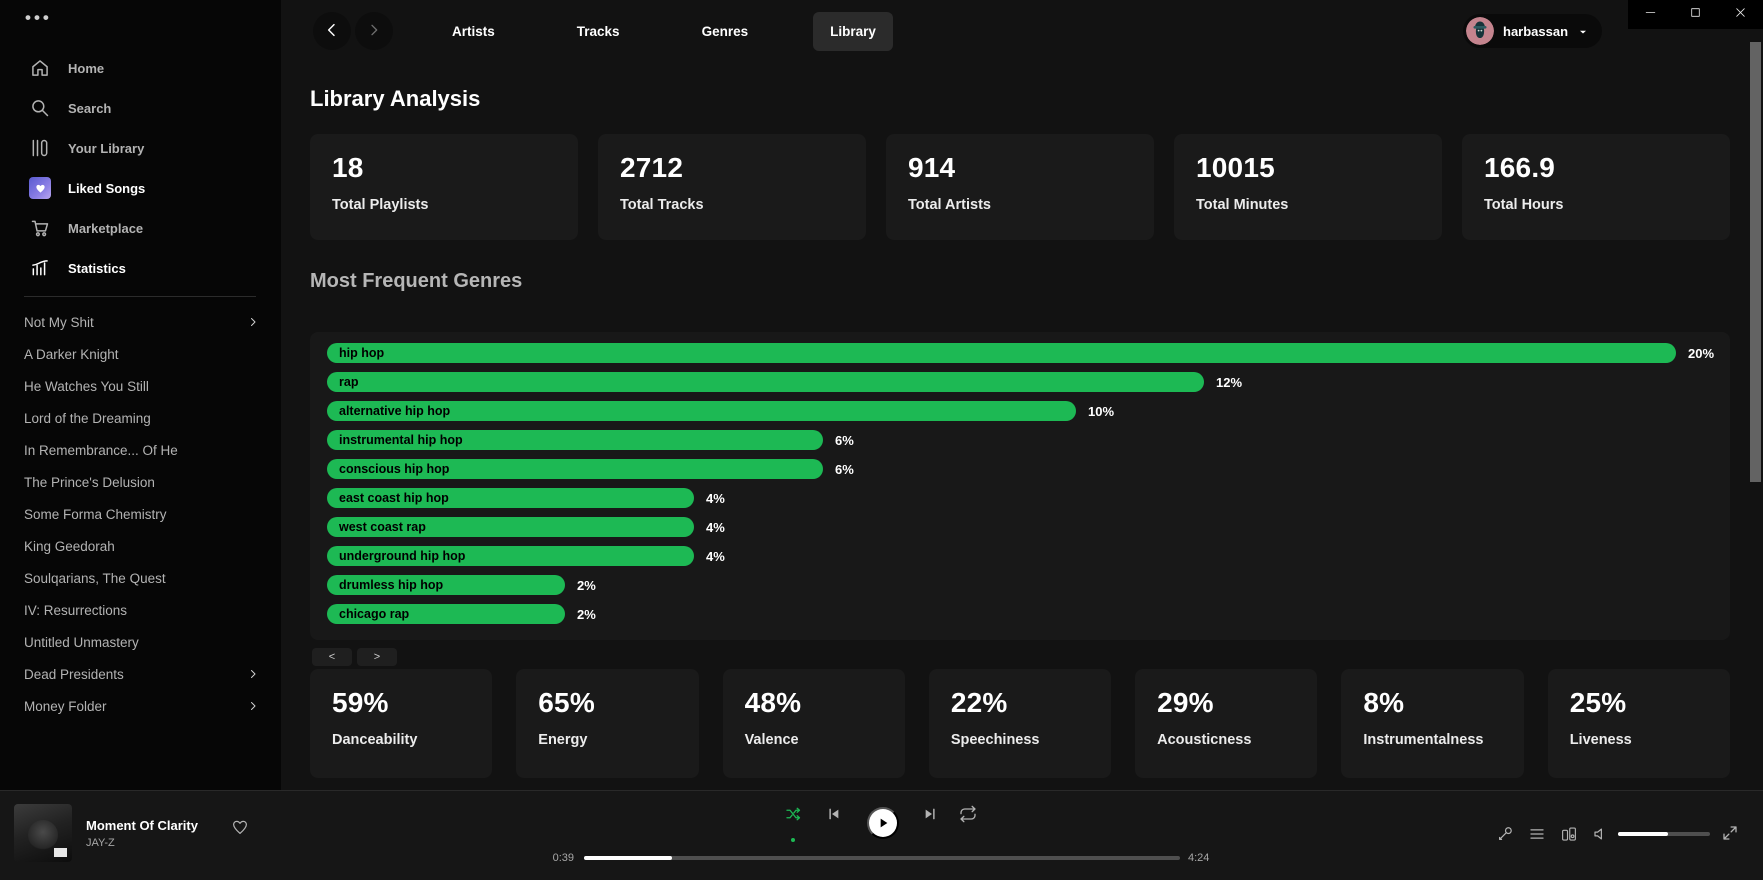 This screenshot has width=1763, height=880. What do you see at coordinates (1537, 834) in the screenshot?
I see `queue-icon` at bounding box center [1537, 834].